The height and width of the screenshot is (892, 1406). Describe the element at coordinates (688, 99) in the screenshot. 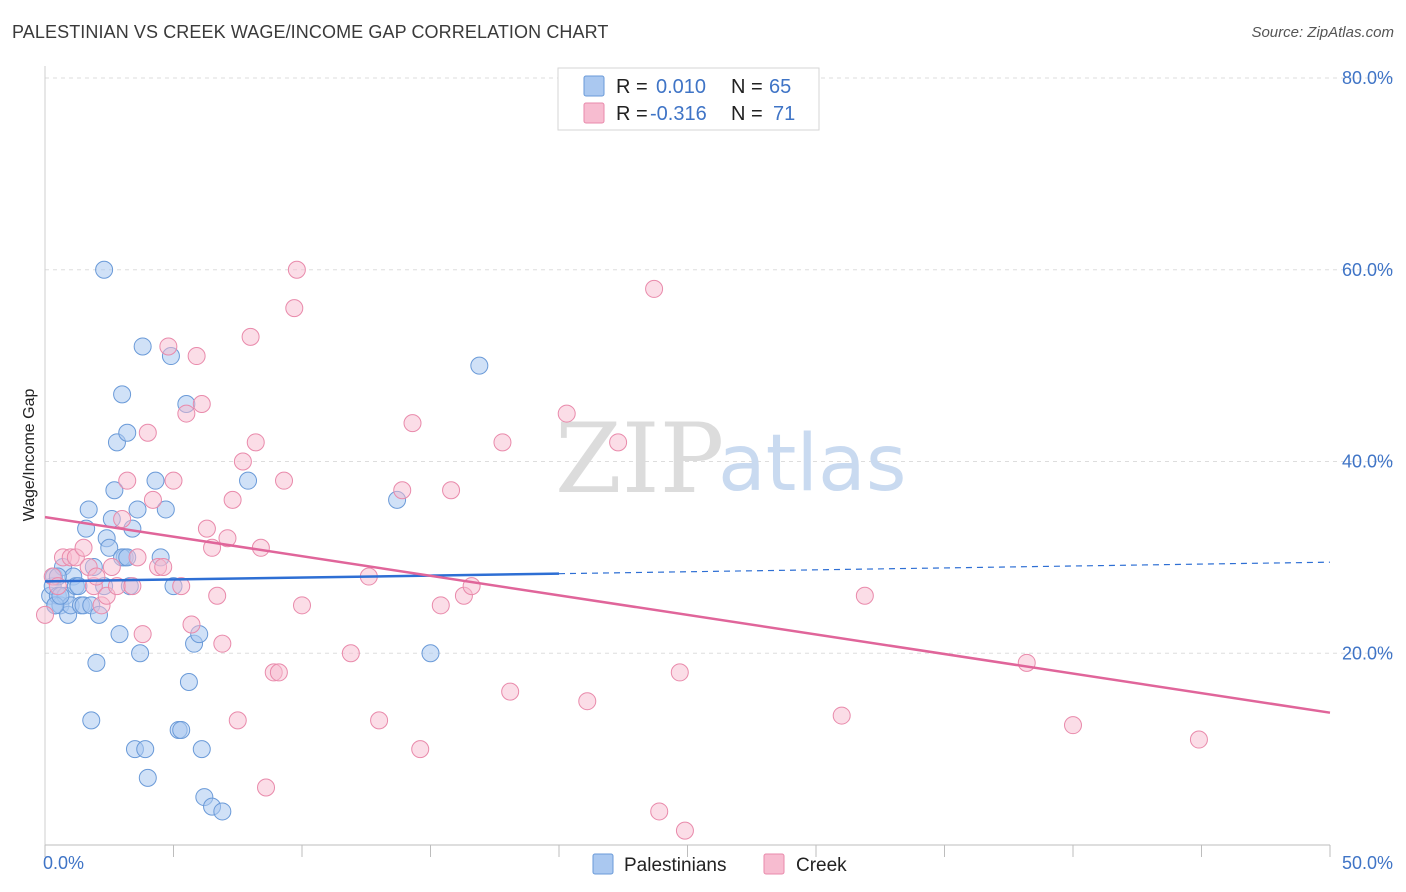

I see `legend-box: R = 0.010 N = 65 R = -0.316 N = 71` at that location.